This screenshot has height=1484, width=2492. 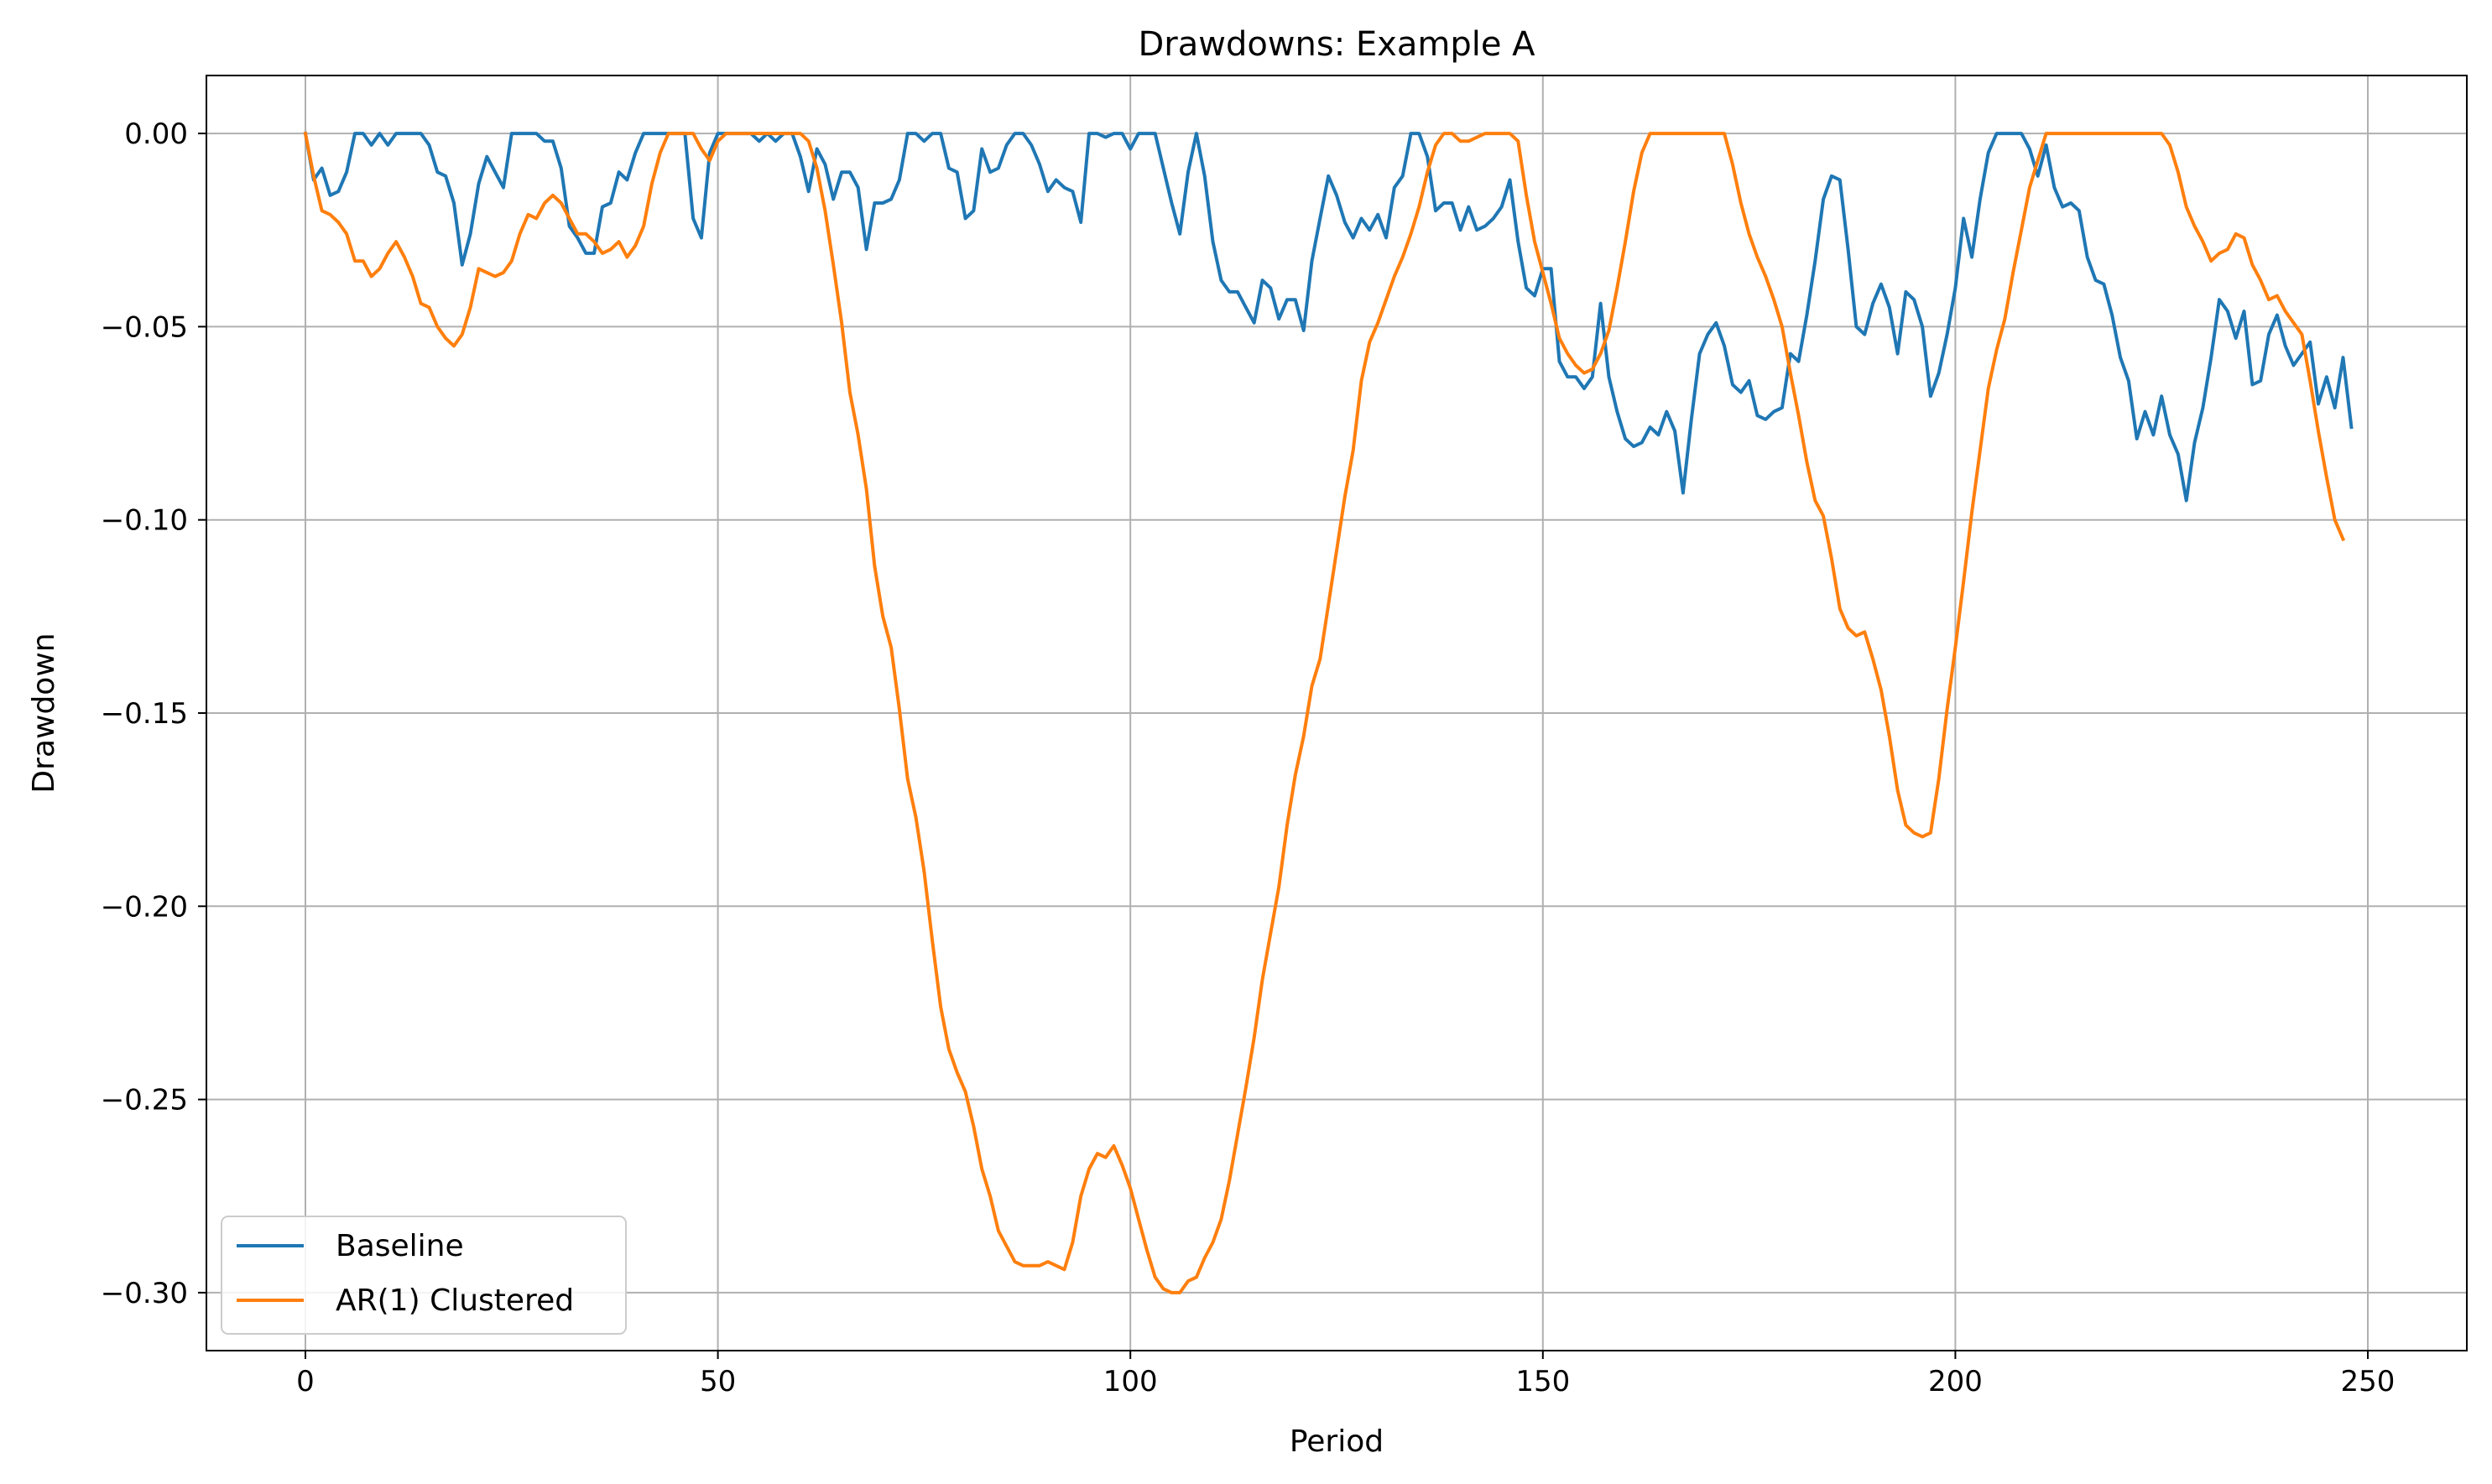 I want to click on legend-label-baseline: Baseline, so click(x=400, y=1246).